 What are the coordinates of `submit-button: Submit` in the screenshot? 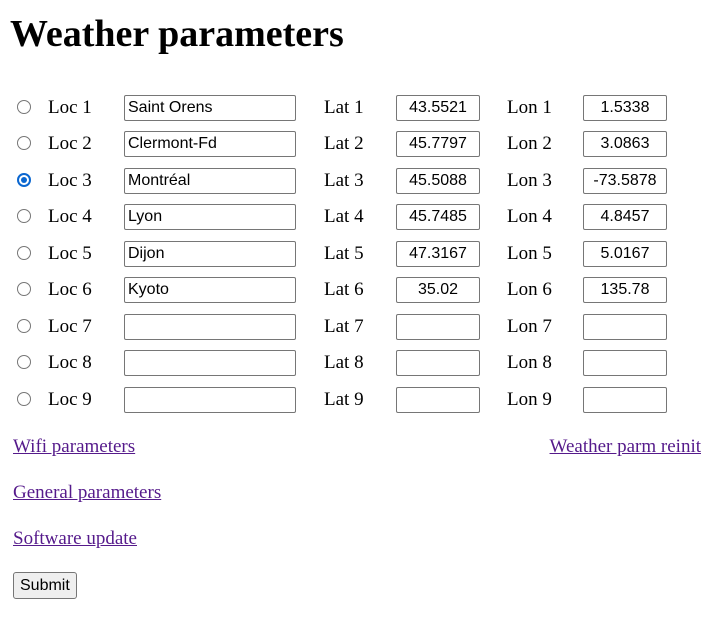 It's located at (45, 585).